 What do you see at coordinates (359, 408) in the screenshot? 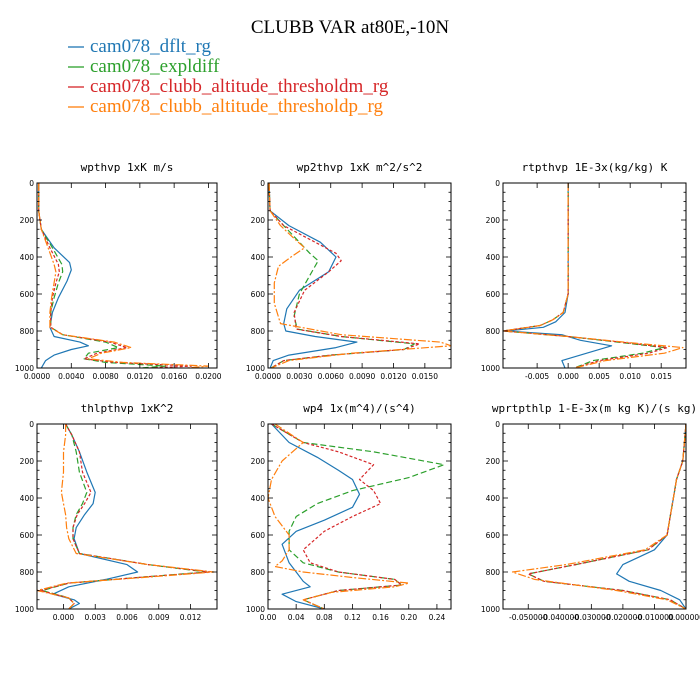
I see `panel-title: wp4 1x(m^4)/(s^4)` at bounding box center [359, 408].